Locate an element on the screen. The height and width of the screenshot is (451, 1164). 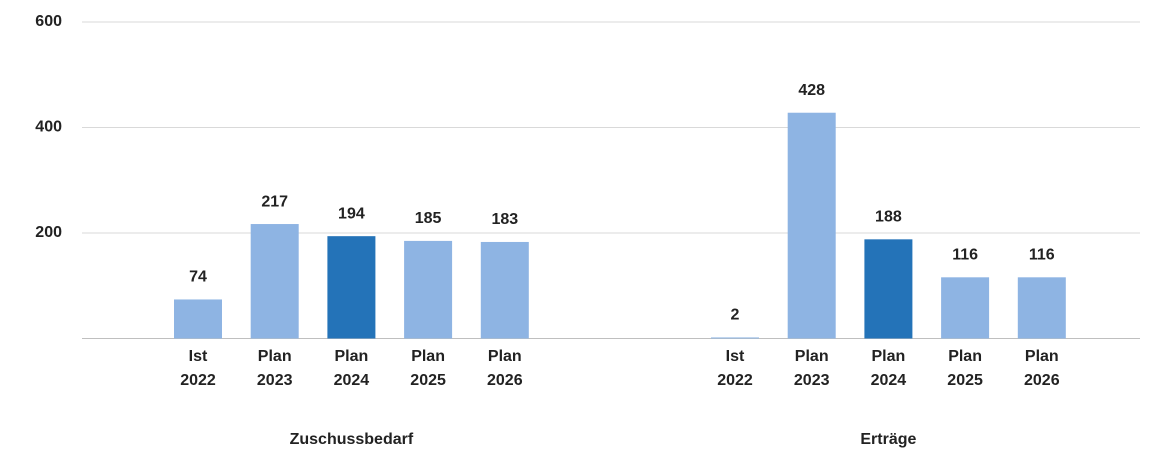
y-tick-label: 200 is located at coordinates (48, 232).